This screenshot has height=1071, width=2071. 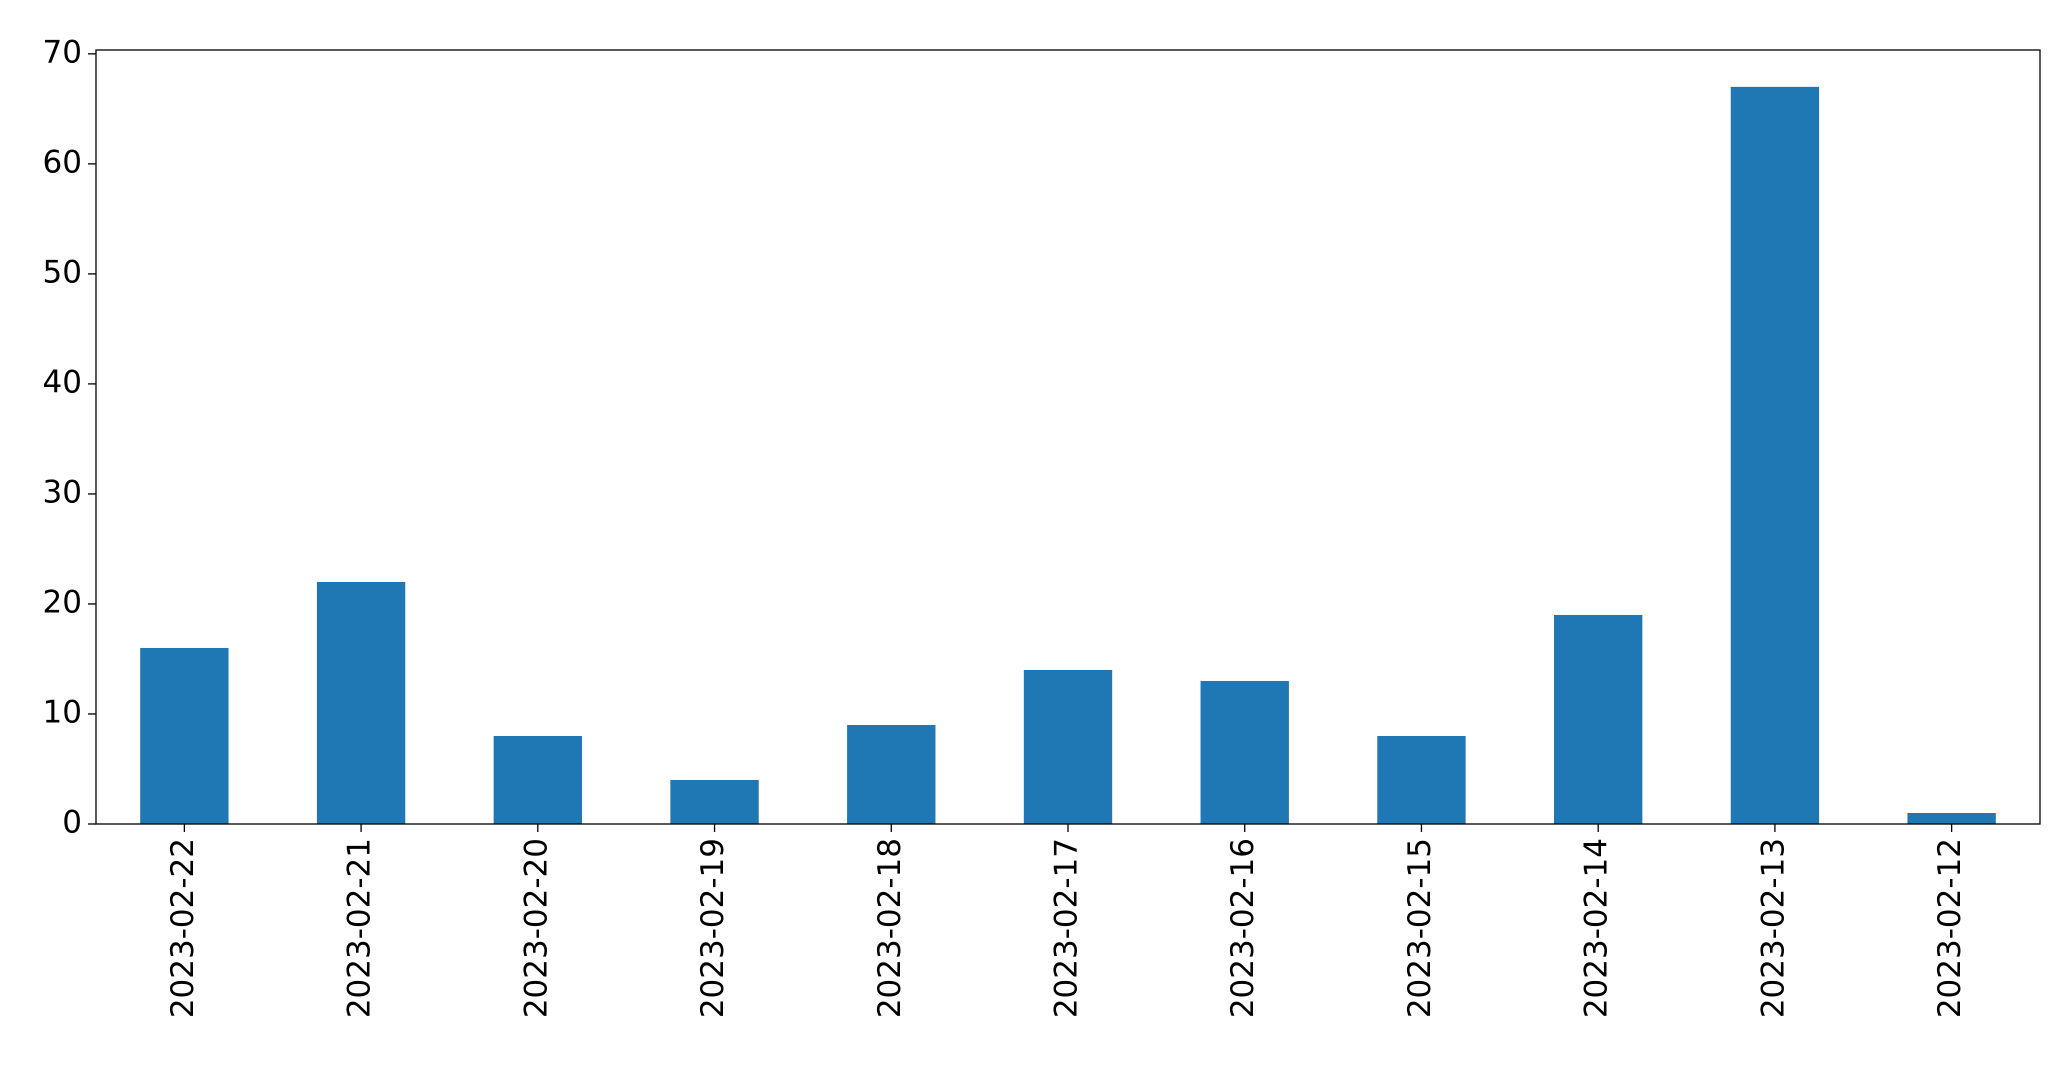 I want to click on x-tick-label: 2023-02-16, so click(x=1243, y=928).